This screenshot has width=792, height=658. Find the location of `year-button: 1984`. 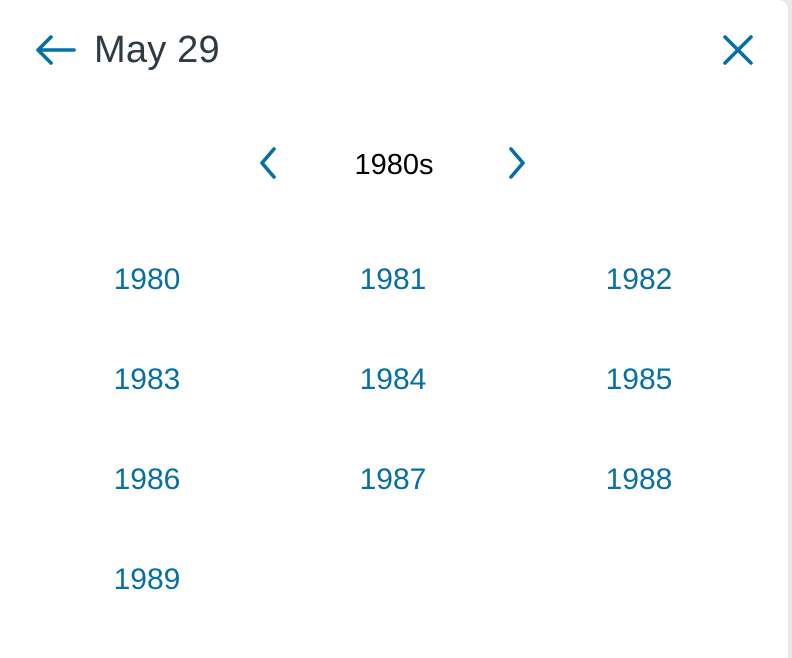

year-button: 1984 is located at coordinates (393, 379).